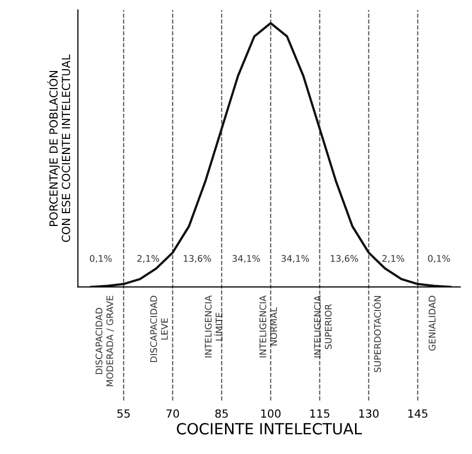  What do you see at coordinates (268, 326) in the screenshot?
I see `text: INTELIGENCIA NORMAL` at bounding box center [268, 326].